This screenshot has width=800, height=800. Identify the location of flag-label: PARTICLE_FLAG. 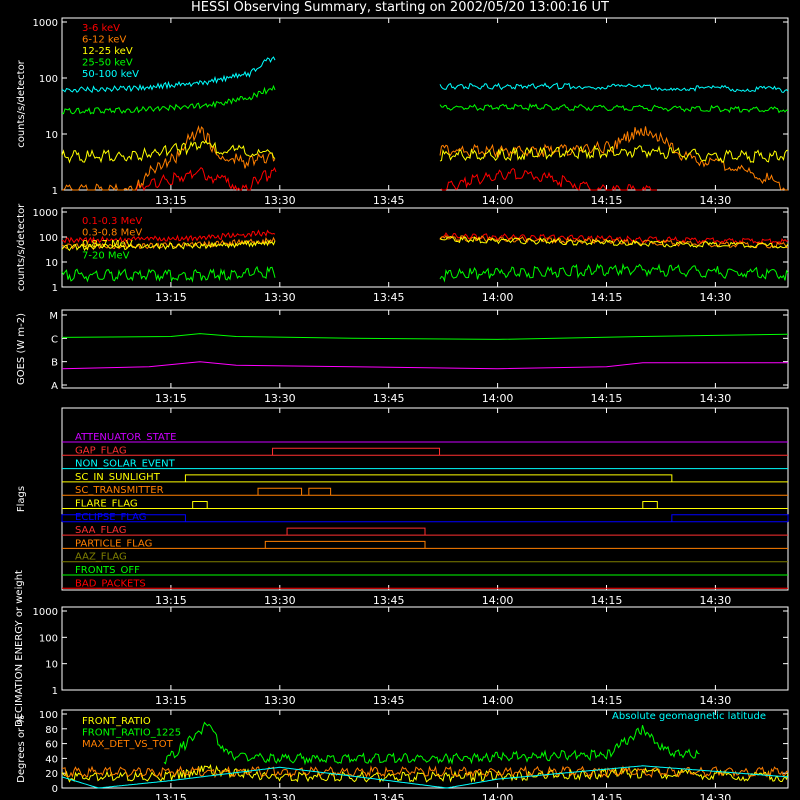
(113, 543).